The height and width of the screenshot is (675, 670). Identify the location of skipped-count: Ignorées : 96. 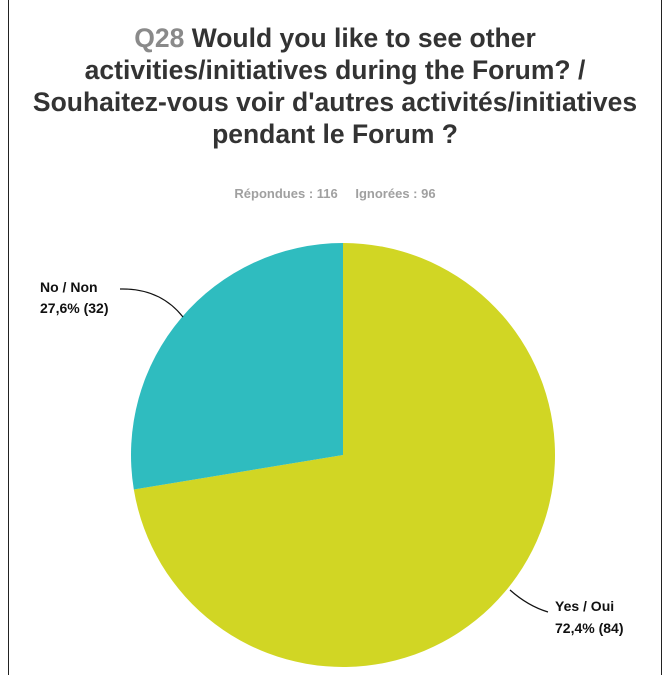
(395, 193).